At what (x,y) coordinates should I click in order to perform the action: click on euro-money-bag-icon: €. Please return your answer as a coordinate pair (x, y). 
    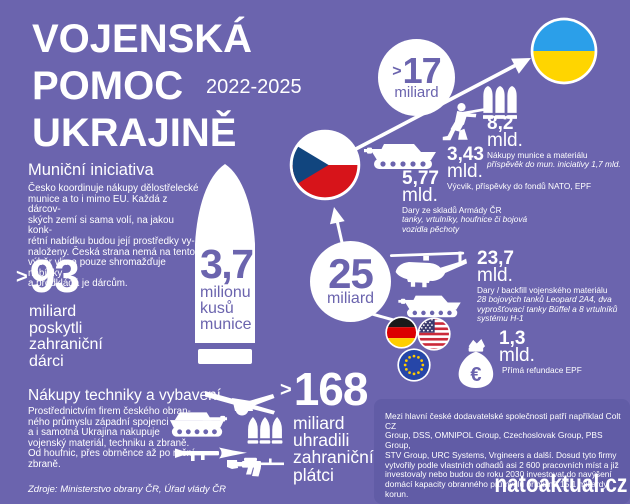
    Looking at the image, I should click on (475, 363).